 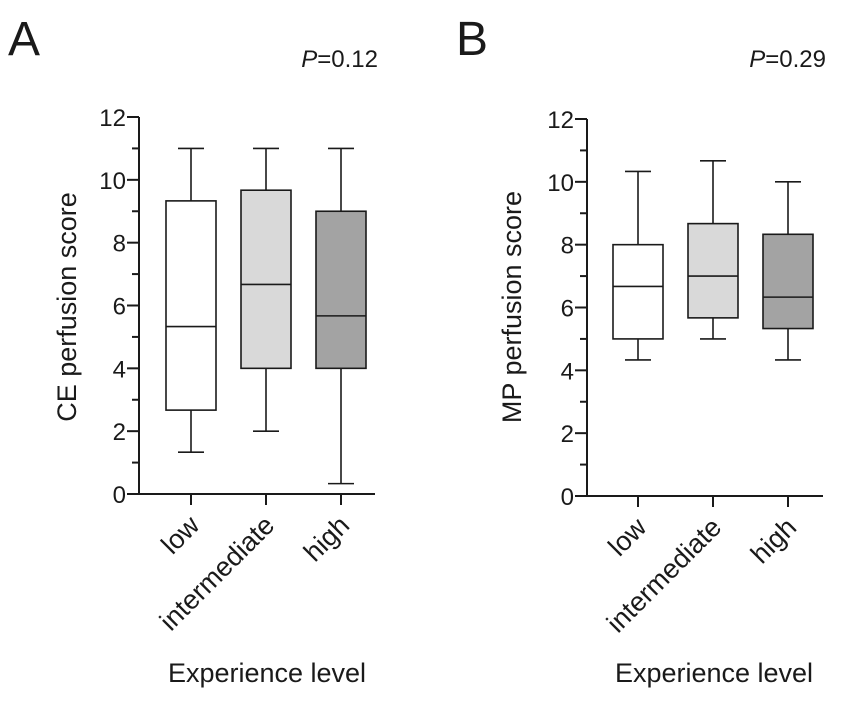 I want to click on y-axis-title: MP perfusion score, so click(x=512, y=307).